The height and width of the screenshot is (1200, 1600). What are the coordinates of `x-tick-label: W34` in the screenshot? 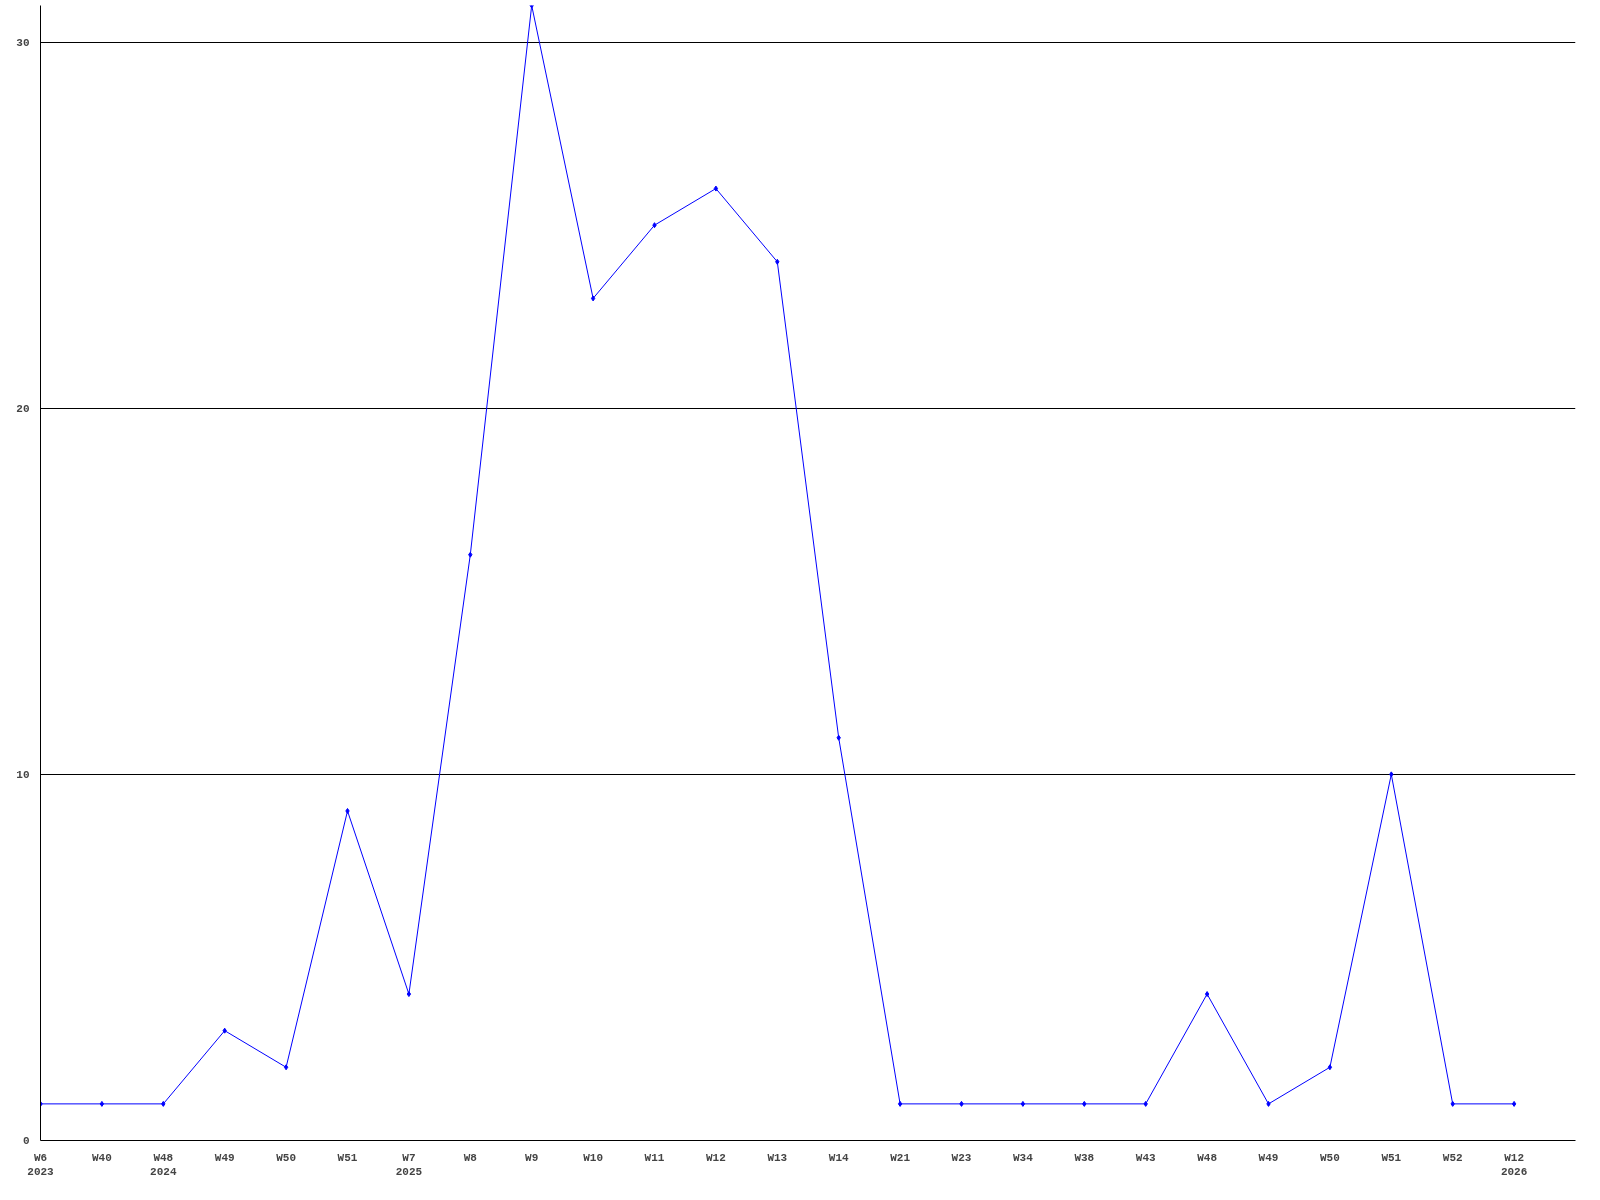 It's located at (1023, 1157).